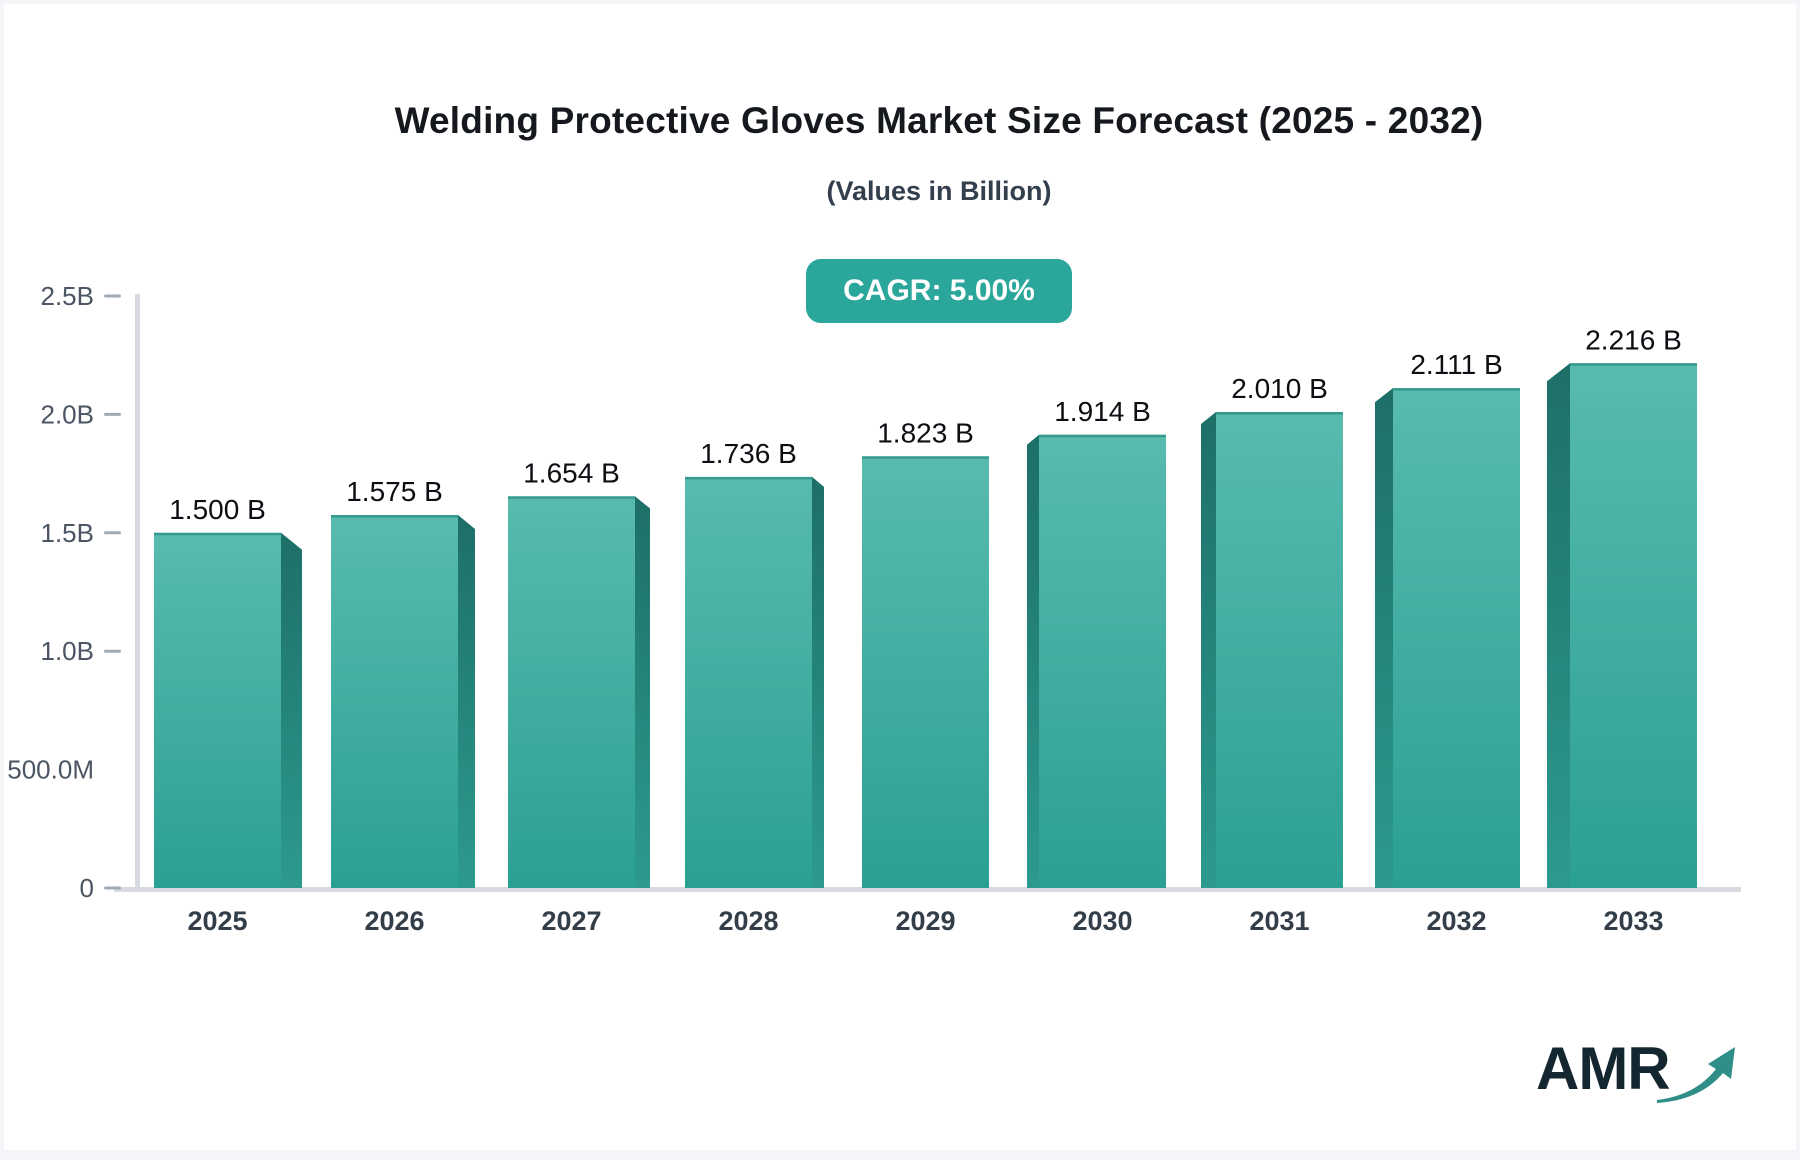  Describe the element at coordinates (925, 432) in the screenshot. I see `bar-value-label: 1.823 B` at that location.